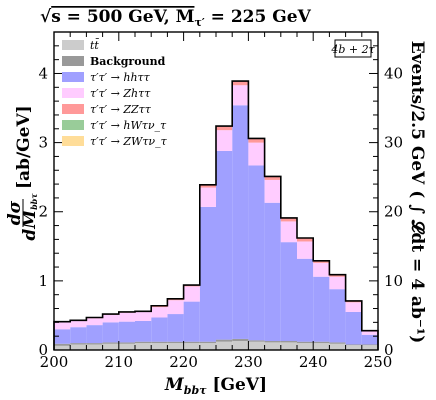 This screenshot has height=400, width=436. I want to click on annotation-text: 4b + 2τ, so click(352, 49).